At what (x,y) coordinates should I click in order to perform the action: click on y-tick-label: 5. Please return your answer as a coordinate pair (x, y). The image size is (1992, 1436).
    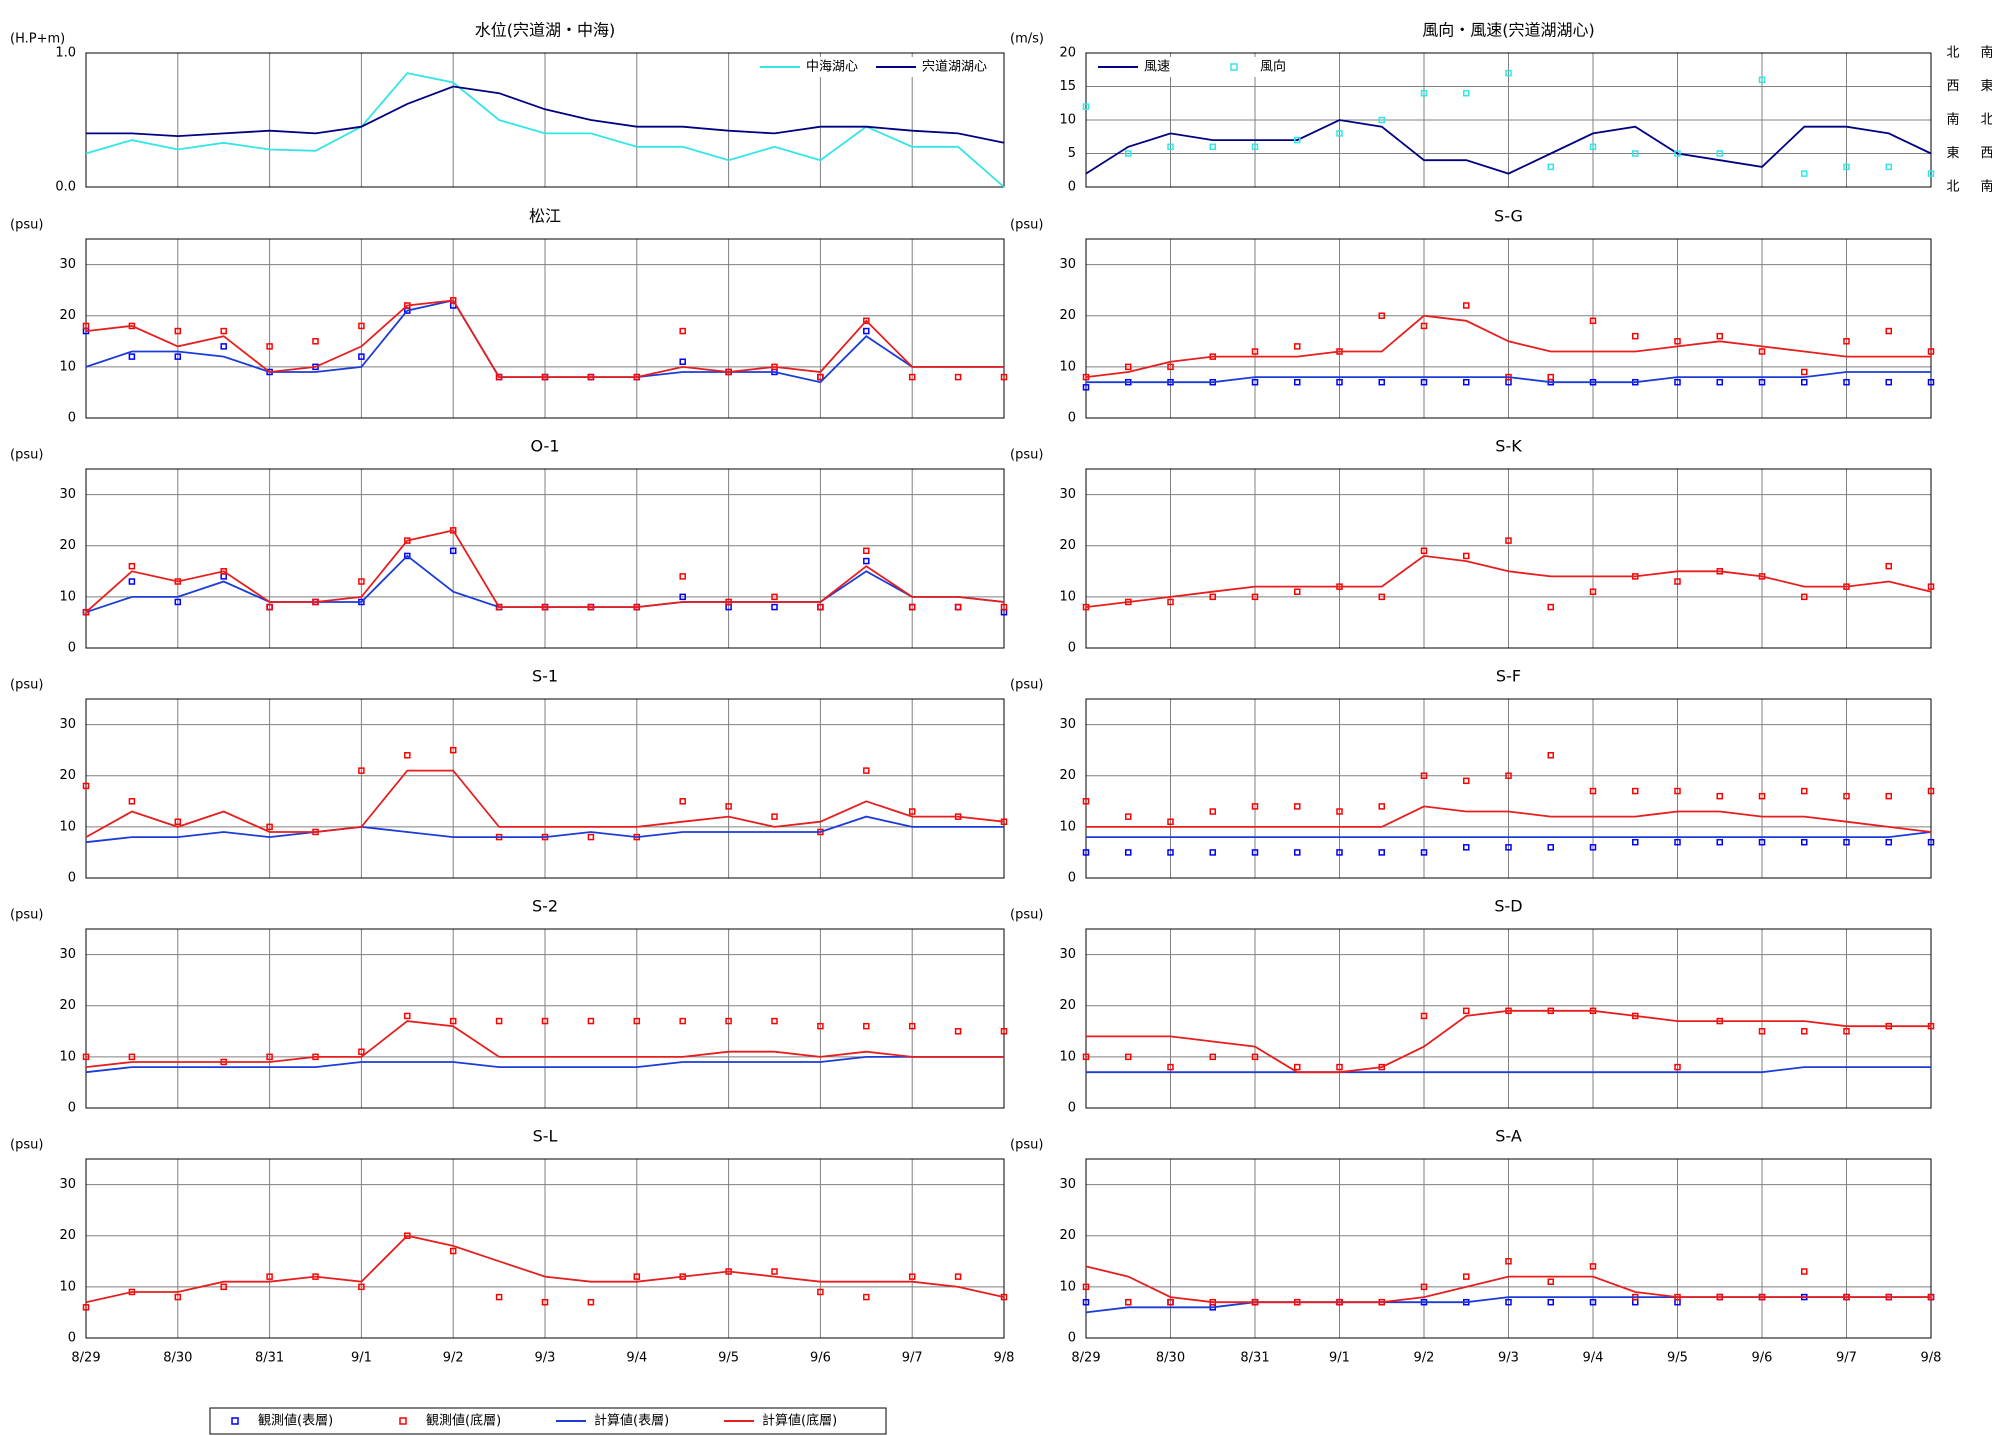
    Looking at the image, I should click on (1072, 153).